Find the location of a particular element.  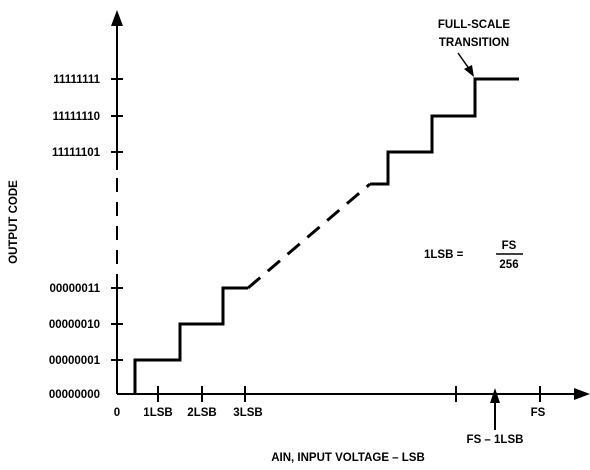

x-axis-labels: 0 1LSB 2LSB 3LSB FS is located at coordinates (330, 413).